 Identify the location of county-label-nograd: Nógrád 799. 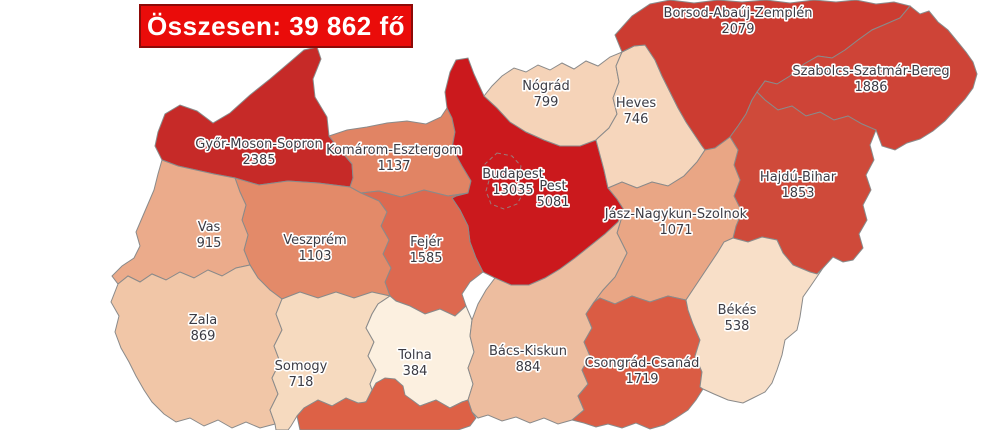
(546, 94).